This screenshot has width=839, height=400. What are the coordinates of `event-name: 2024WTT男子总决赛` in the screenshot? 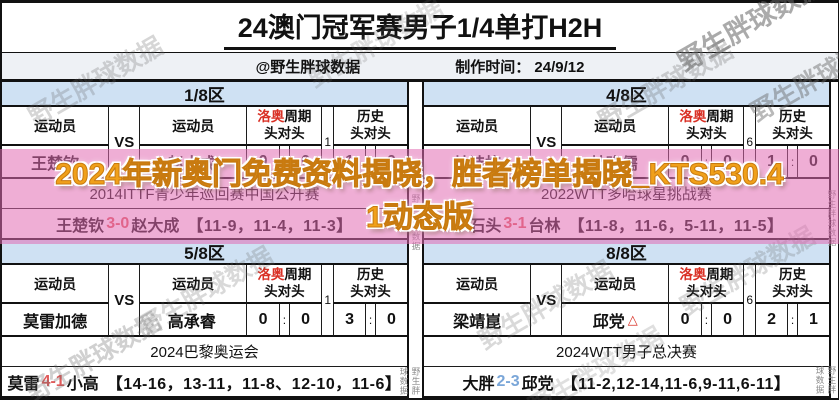 It's located at (626, 352).